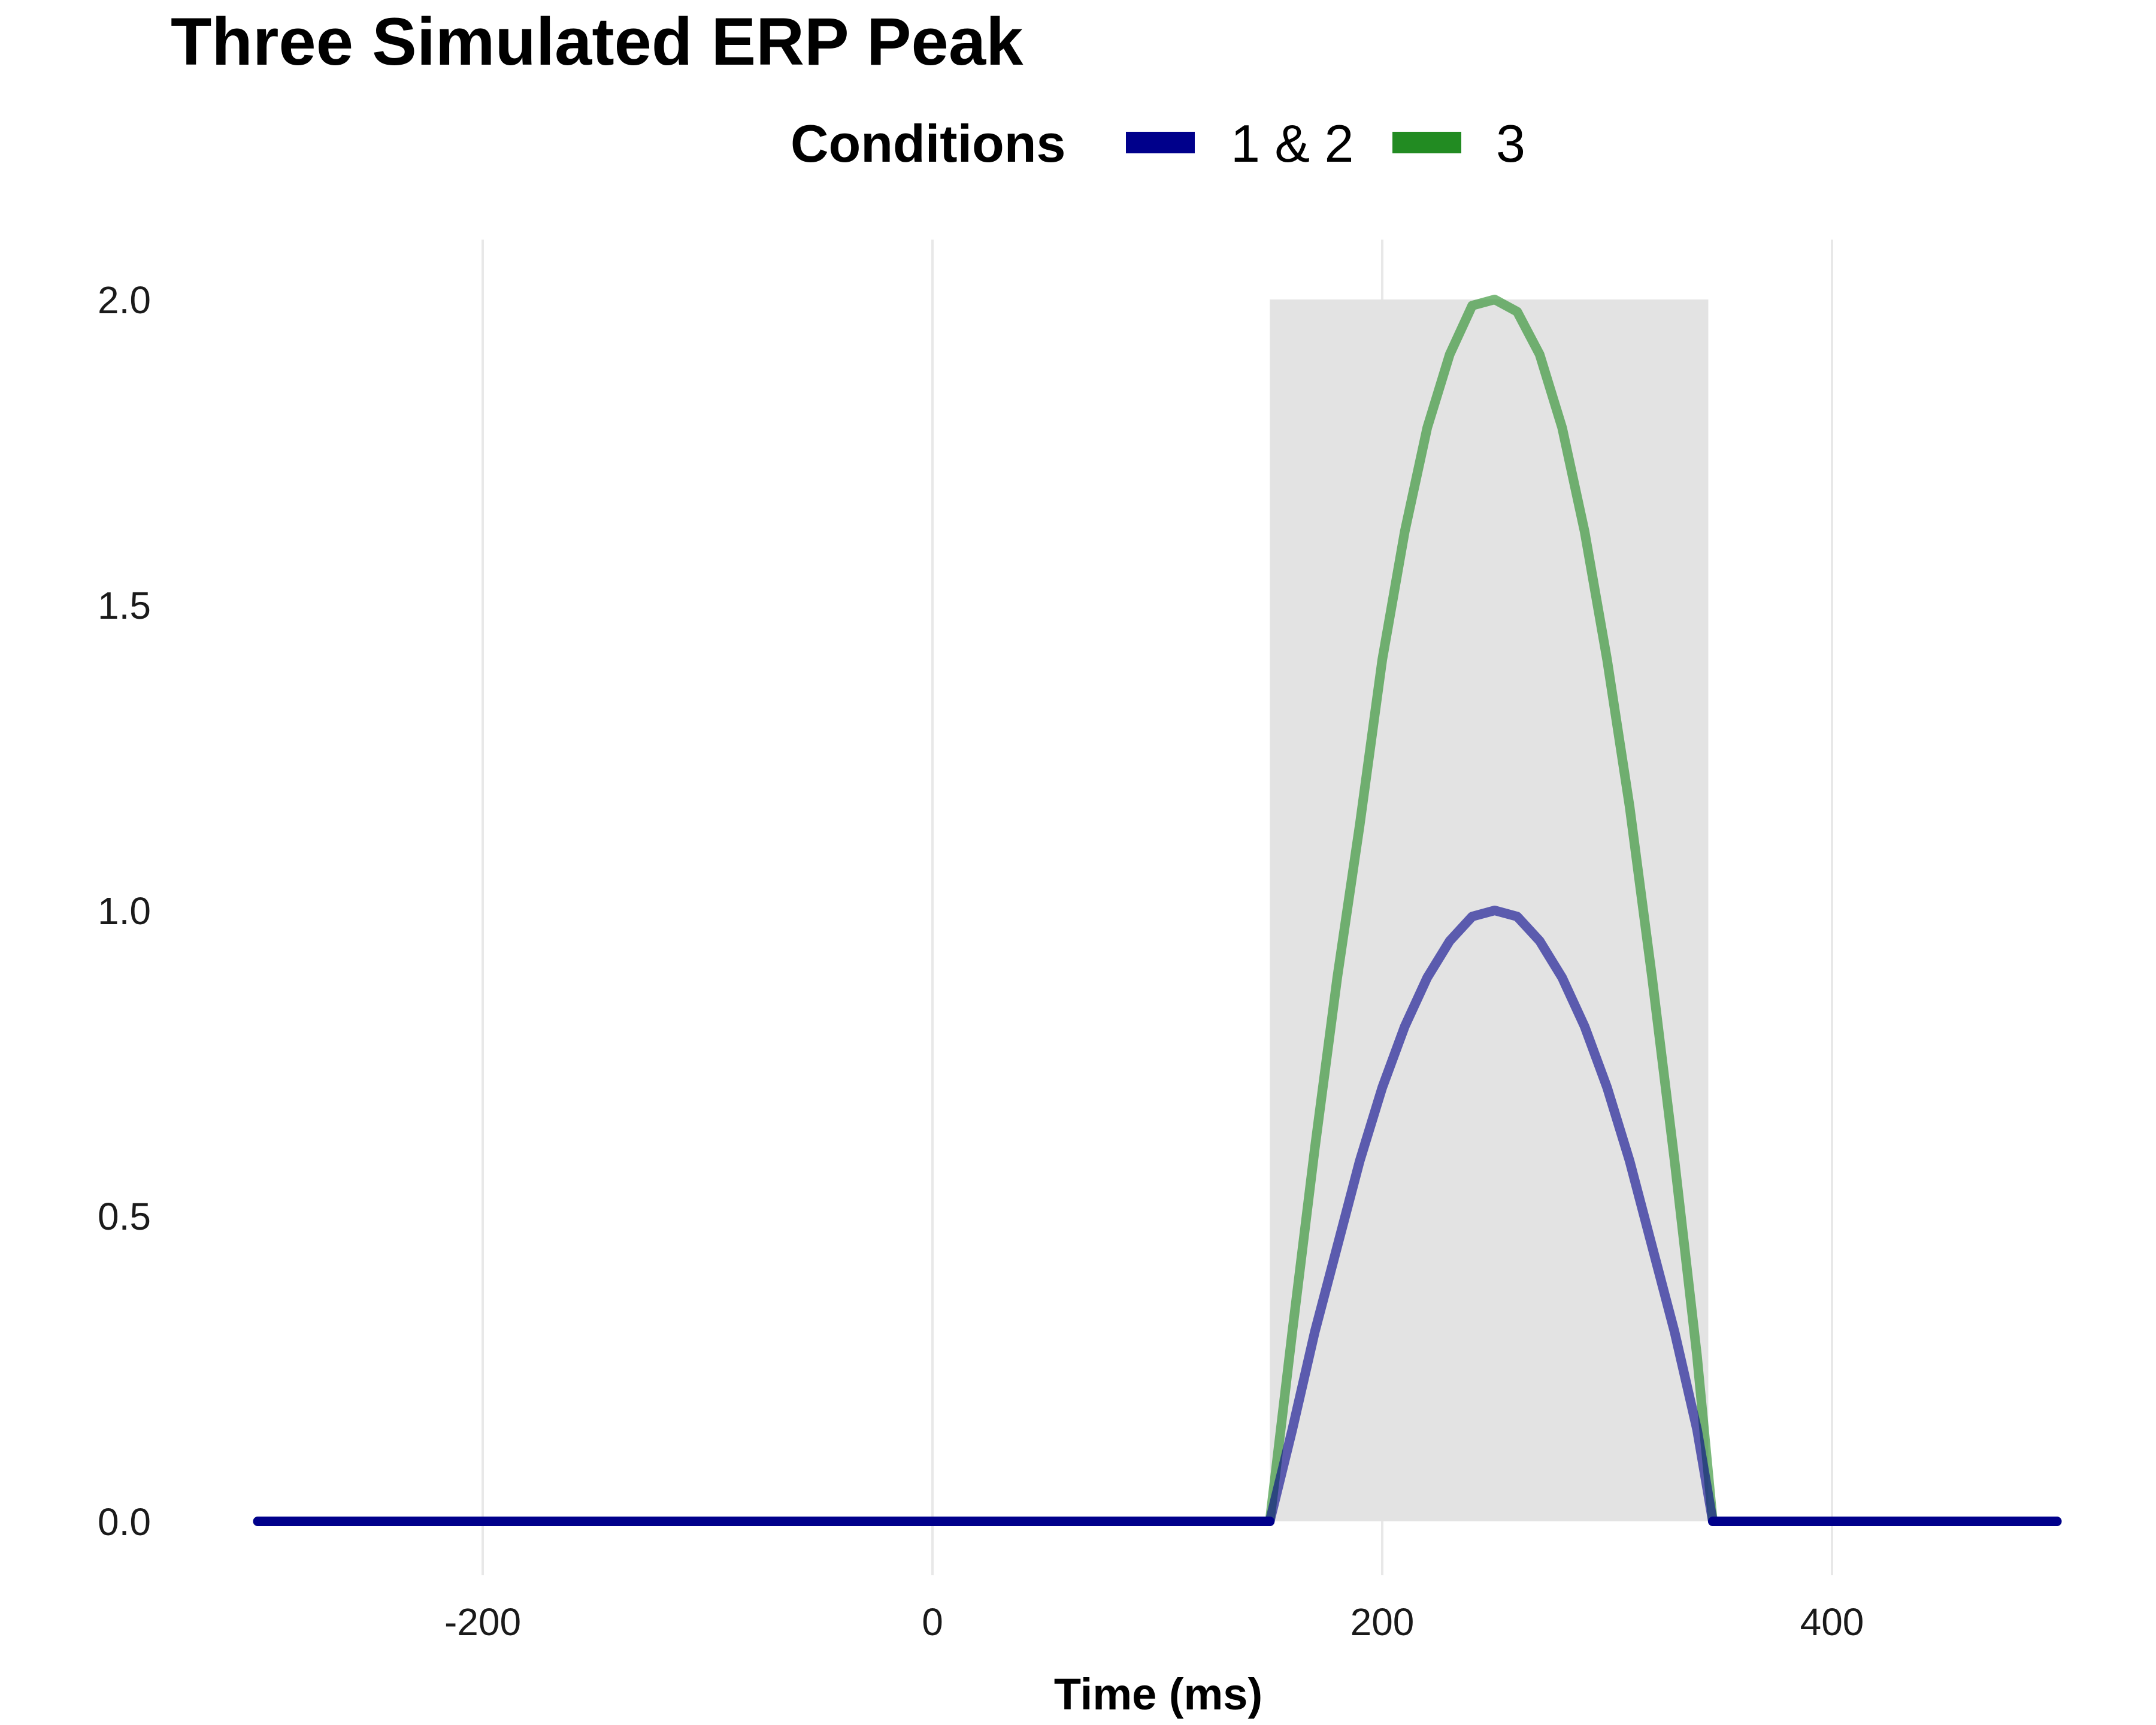 This screenshot has width=2156, height=1725. What do you see at coordinates (1292, 143) in the screenshot?
I see `legend-label-1-2: 1 & 2` at bounding box center [1292, 143].